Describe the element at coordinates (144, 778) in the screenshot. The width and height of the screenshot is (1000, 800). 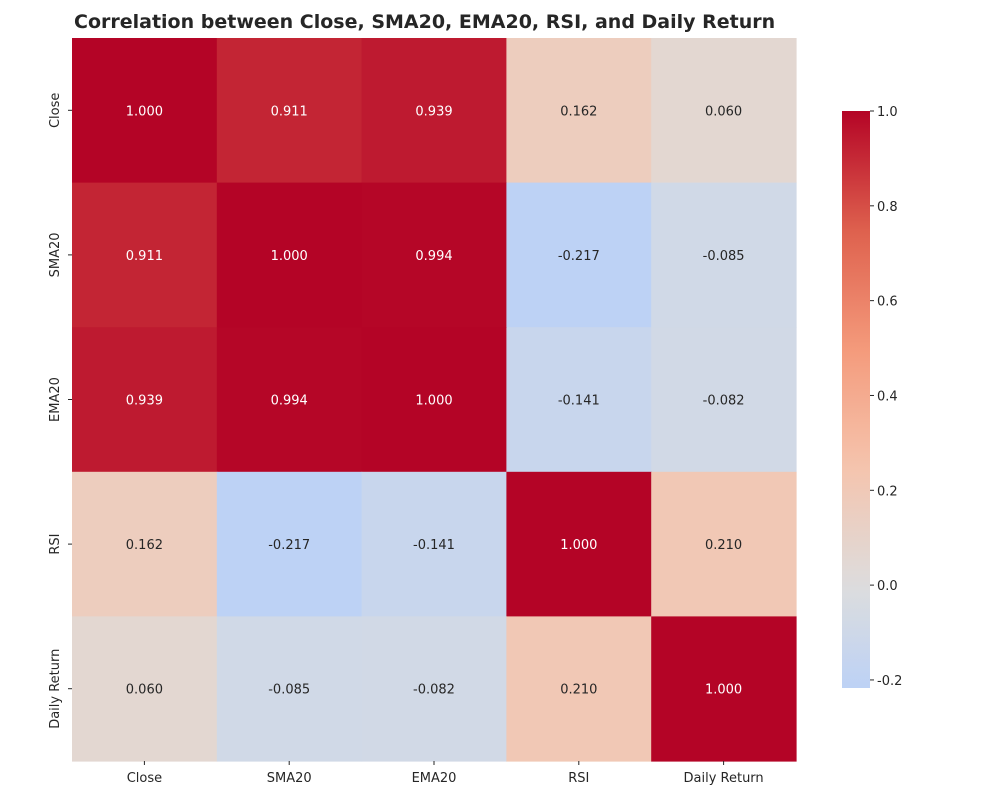
I see `x-tick-label: Close` at that location.